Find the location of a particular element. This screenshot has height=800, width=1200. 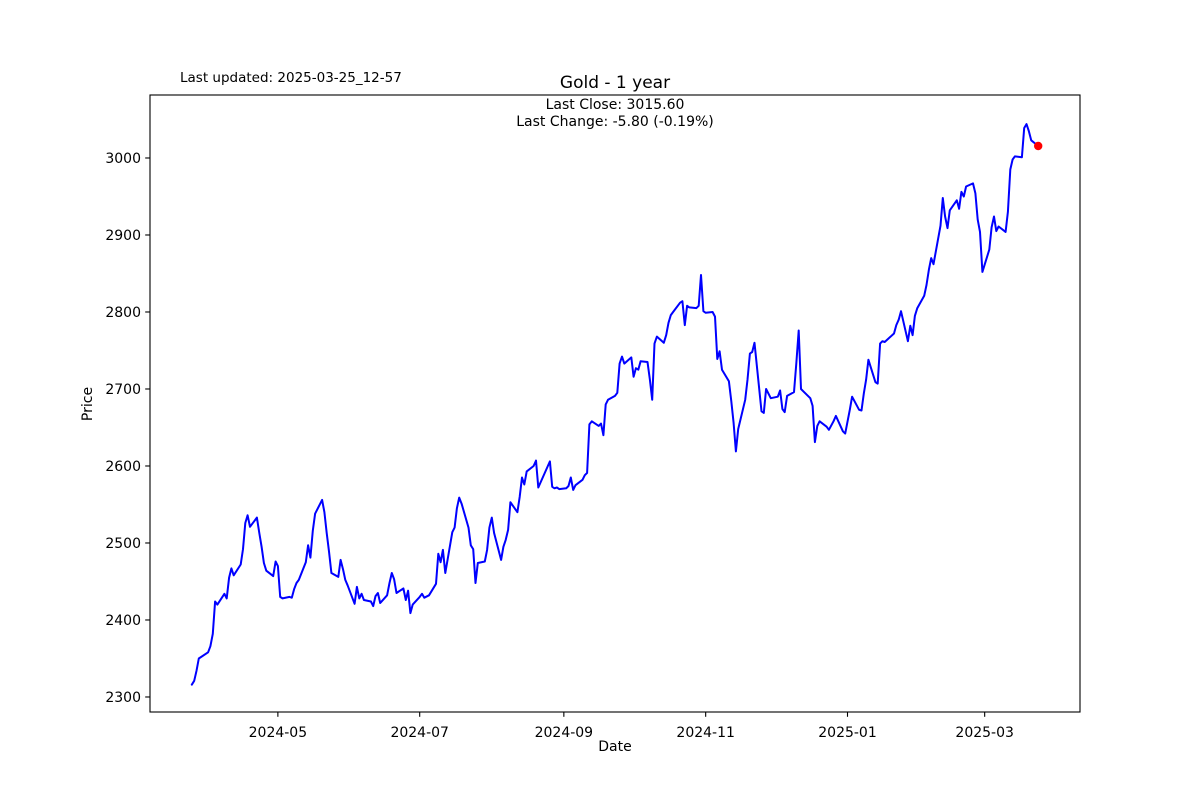

chart-title: Gold - 1 year is located at coordinates (615, 83).